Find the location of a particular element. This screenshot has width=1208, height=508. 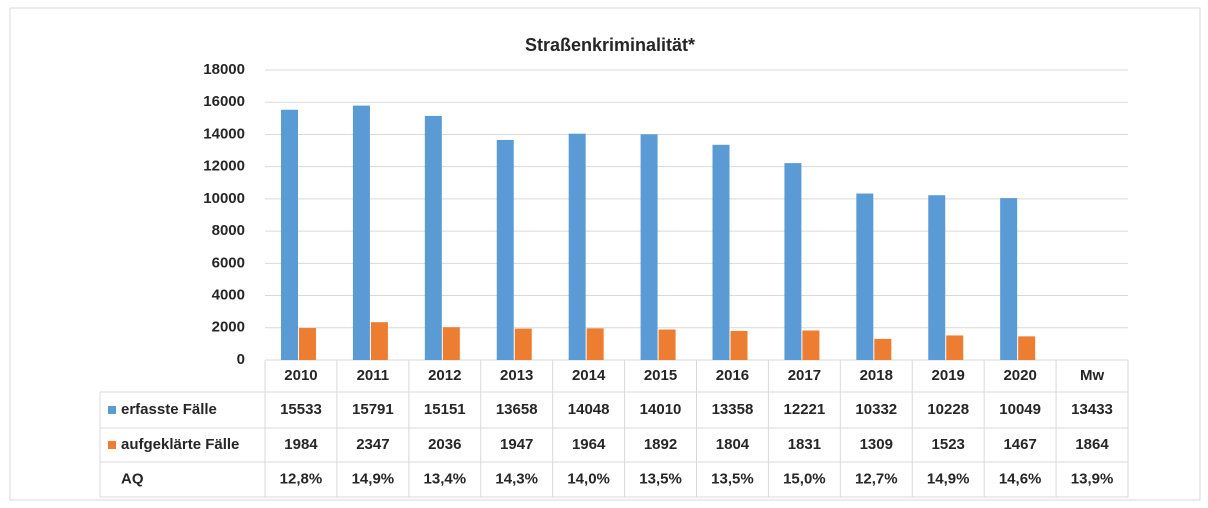

table-value: 2036 is located at coordinates (444, 444).